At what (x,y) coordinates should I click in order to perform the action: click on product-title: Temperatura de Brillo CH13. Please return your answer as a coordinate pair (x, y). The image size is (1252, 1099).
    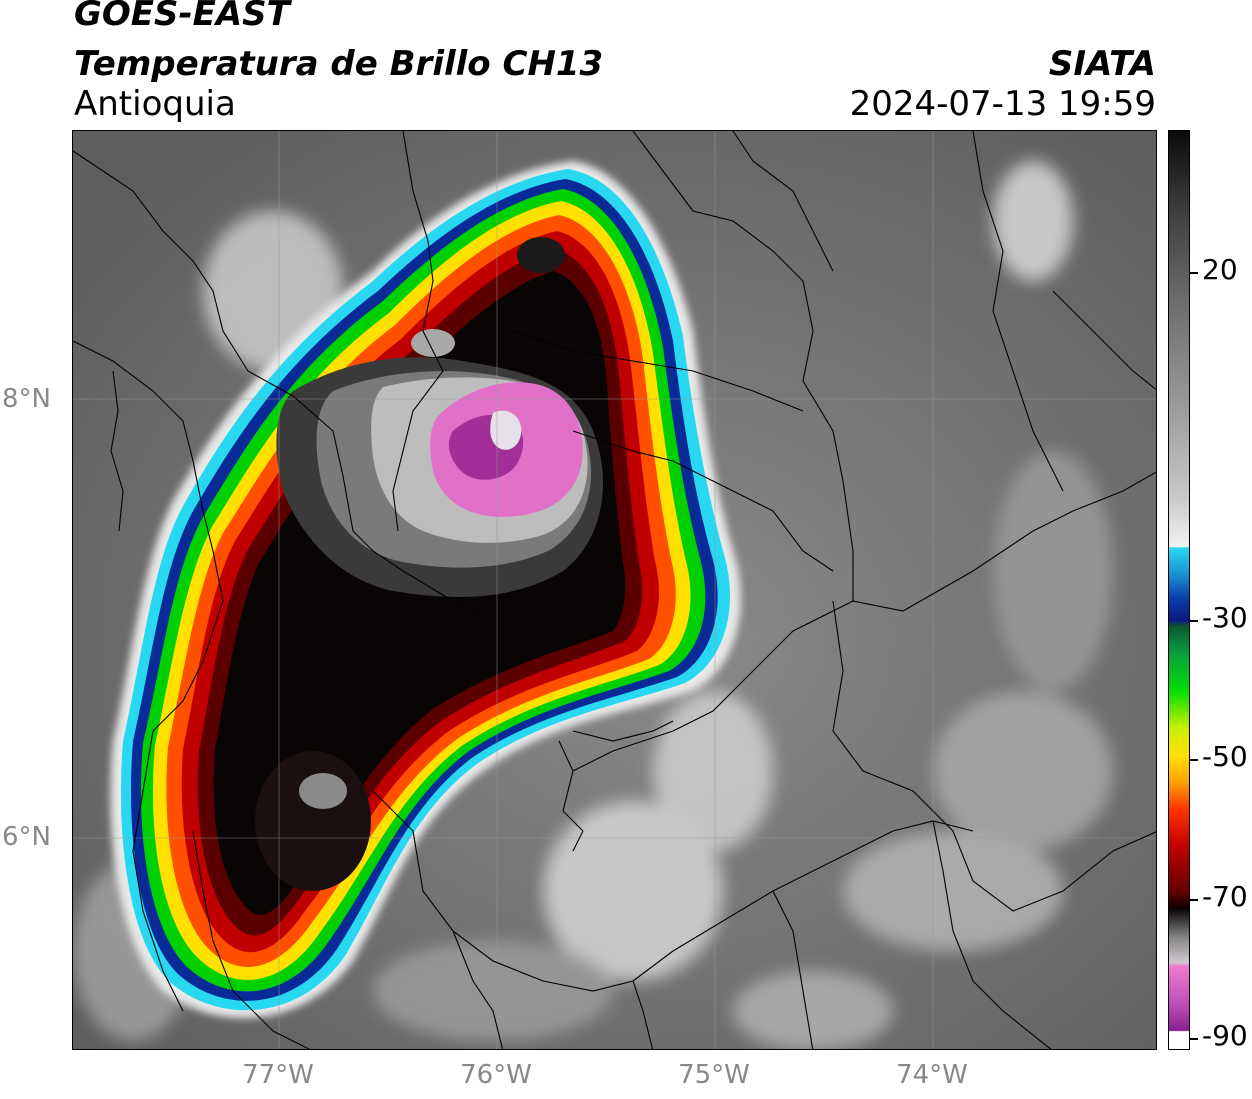
    Looking at the image, I should click on (339, 64).